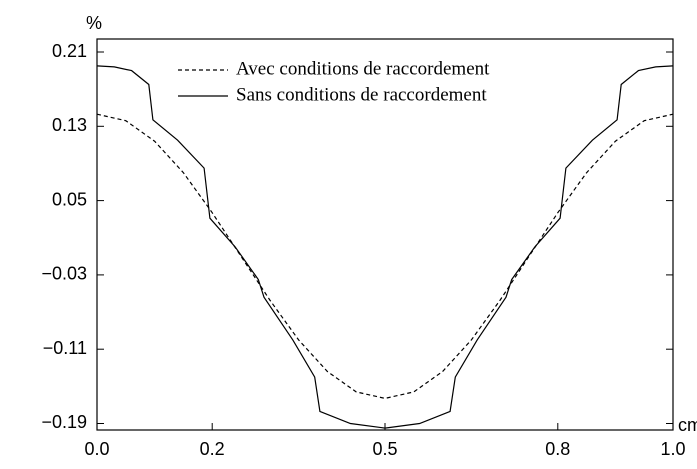 The height and width of the screenshot is (469, 697). What do you see at coordinates (212, 449) in the screenshot?
I see `x-tick-label: 0.2` at bounding box center [212, 449].